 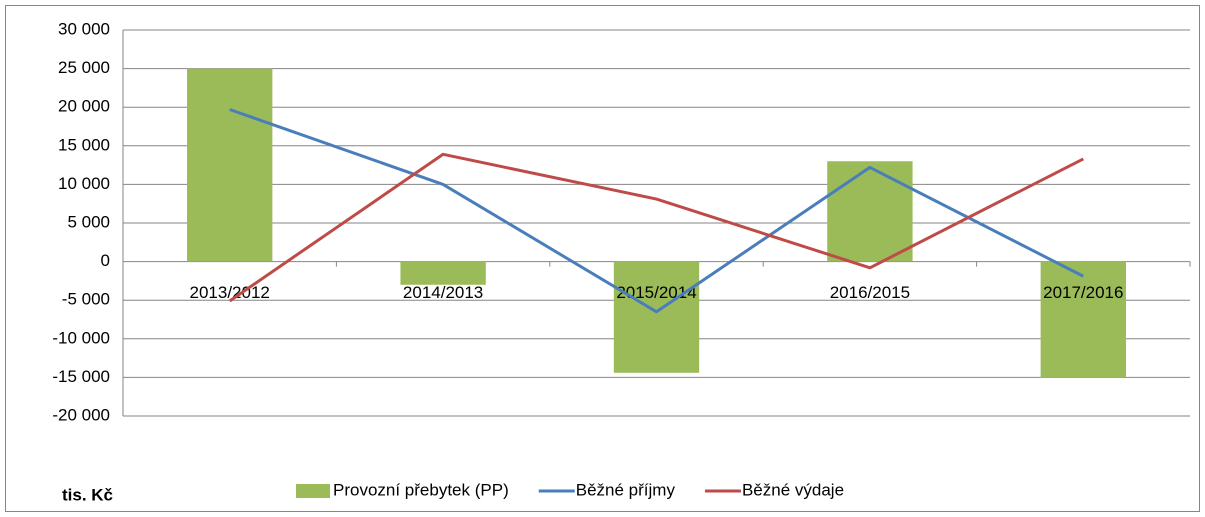 What do you see at coordinates (87, 494) in the screenshot?
I see `unit-label: tis. Kč` at bounding box center [87, 494].